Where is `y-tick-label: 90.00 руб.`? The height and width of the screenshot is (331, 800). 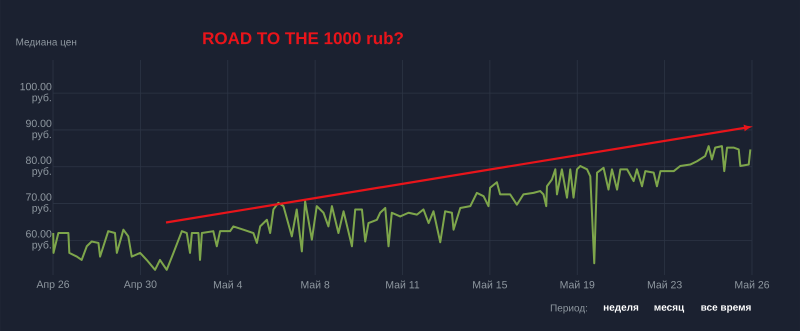 y-tick-label: 90.00 руб. is located at coordinates (39, 130).